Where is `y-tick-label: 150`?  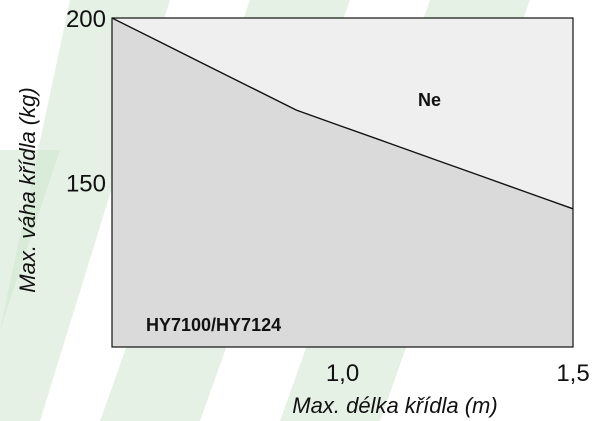 y-tick-label: 150 is located at coordinates (86, 184).